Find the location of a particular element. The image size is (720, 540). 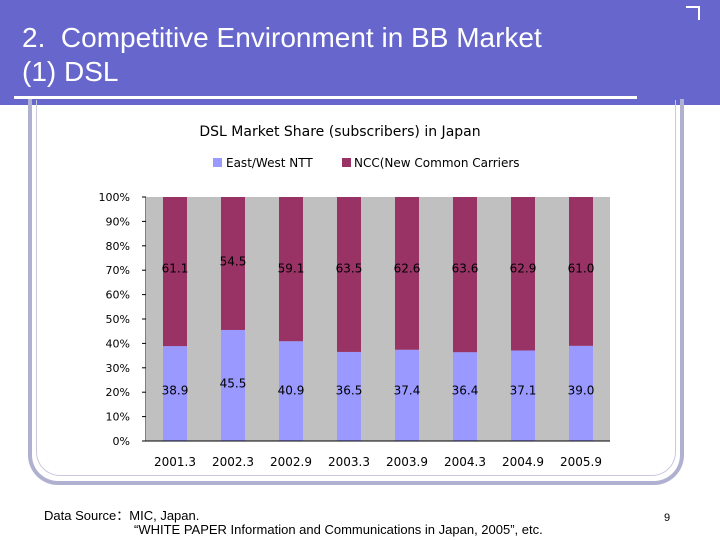

y-axis: 0% 10% 20% 30% 40% 50% 60% 70% 80% 90% 100% is located at coordinates (123, 319).